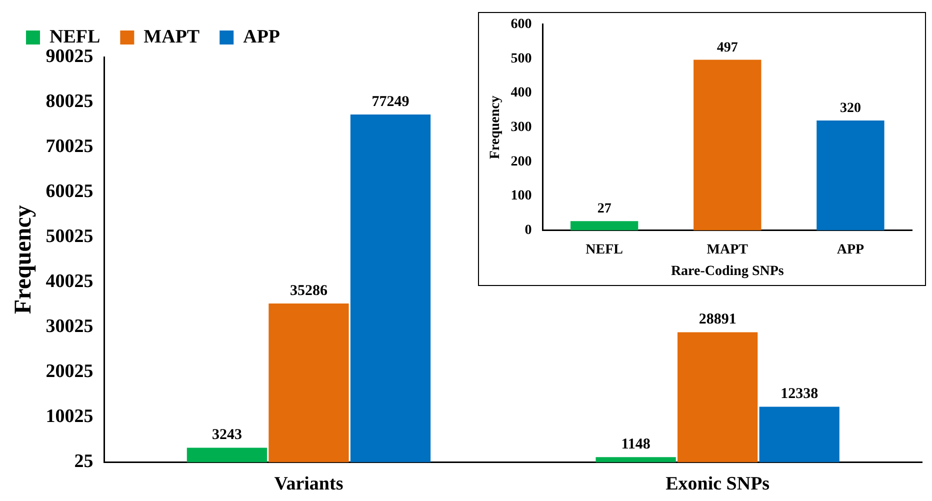 The width and height of the screenshot is (932, 501). I want to click on data-label: 35286, so click(309, 290).